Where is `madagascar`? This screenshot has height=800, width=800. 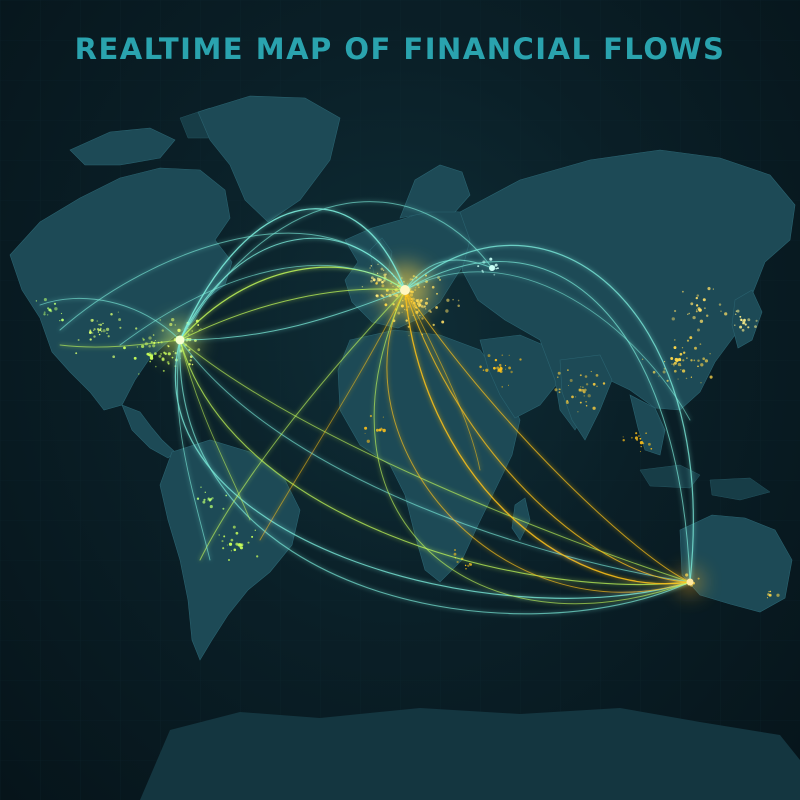
madagascar is located at coordinates (521, 519).